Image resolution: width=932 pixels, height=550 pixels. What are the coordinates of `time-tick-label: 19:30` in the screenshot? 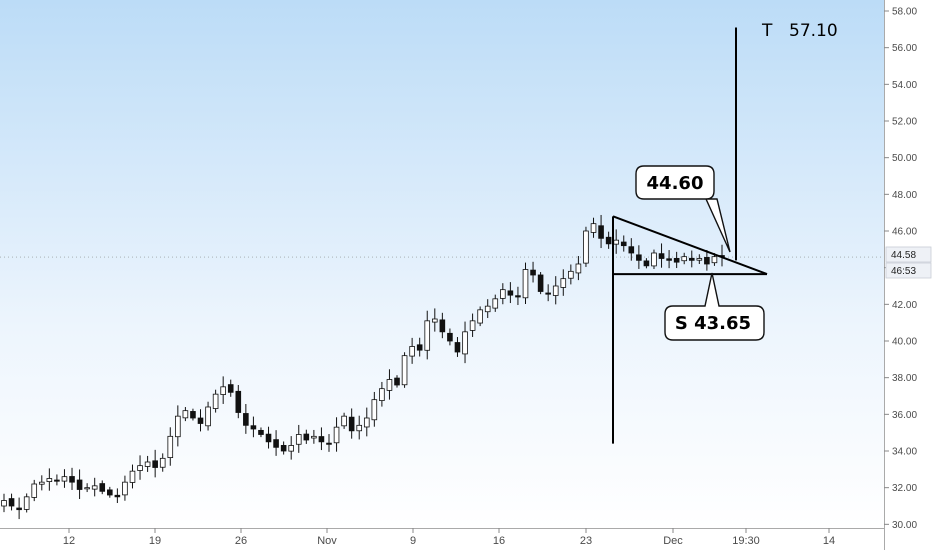 It's located at (746, 541).